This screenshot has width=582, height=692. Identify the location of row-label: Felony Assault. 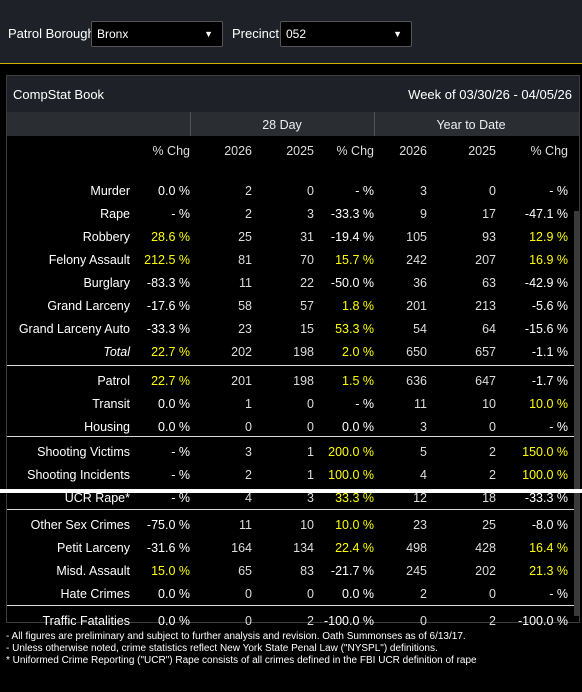
(89, 260).